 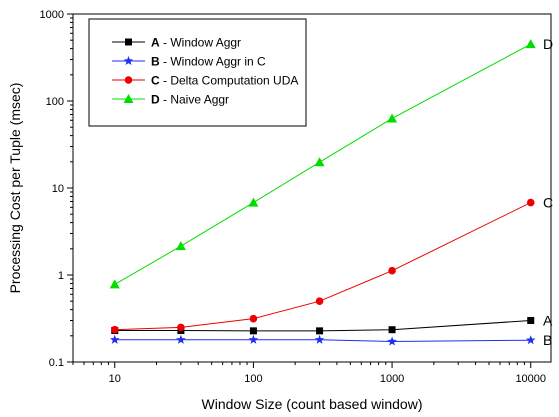 I want to click on legend-label: A - Window Aggr, so click(x=196, y=43).